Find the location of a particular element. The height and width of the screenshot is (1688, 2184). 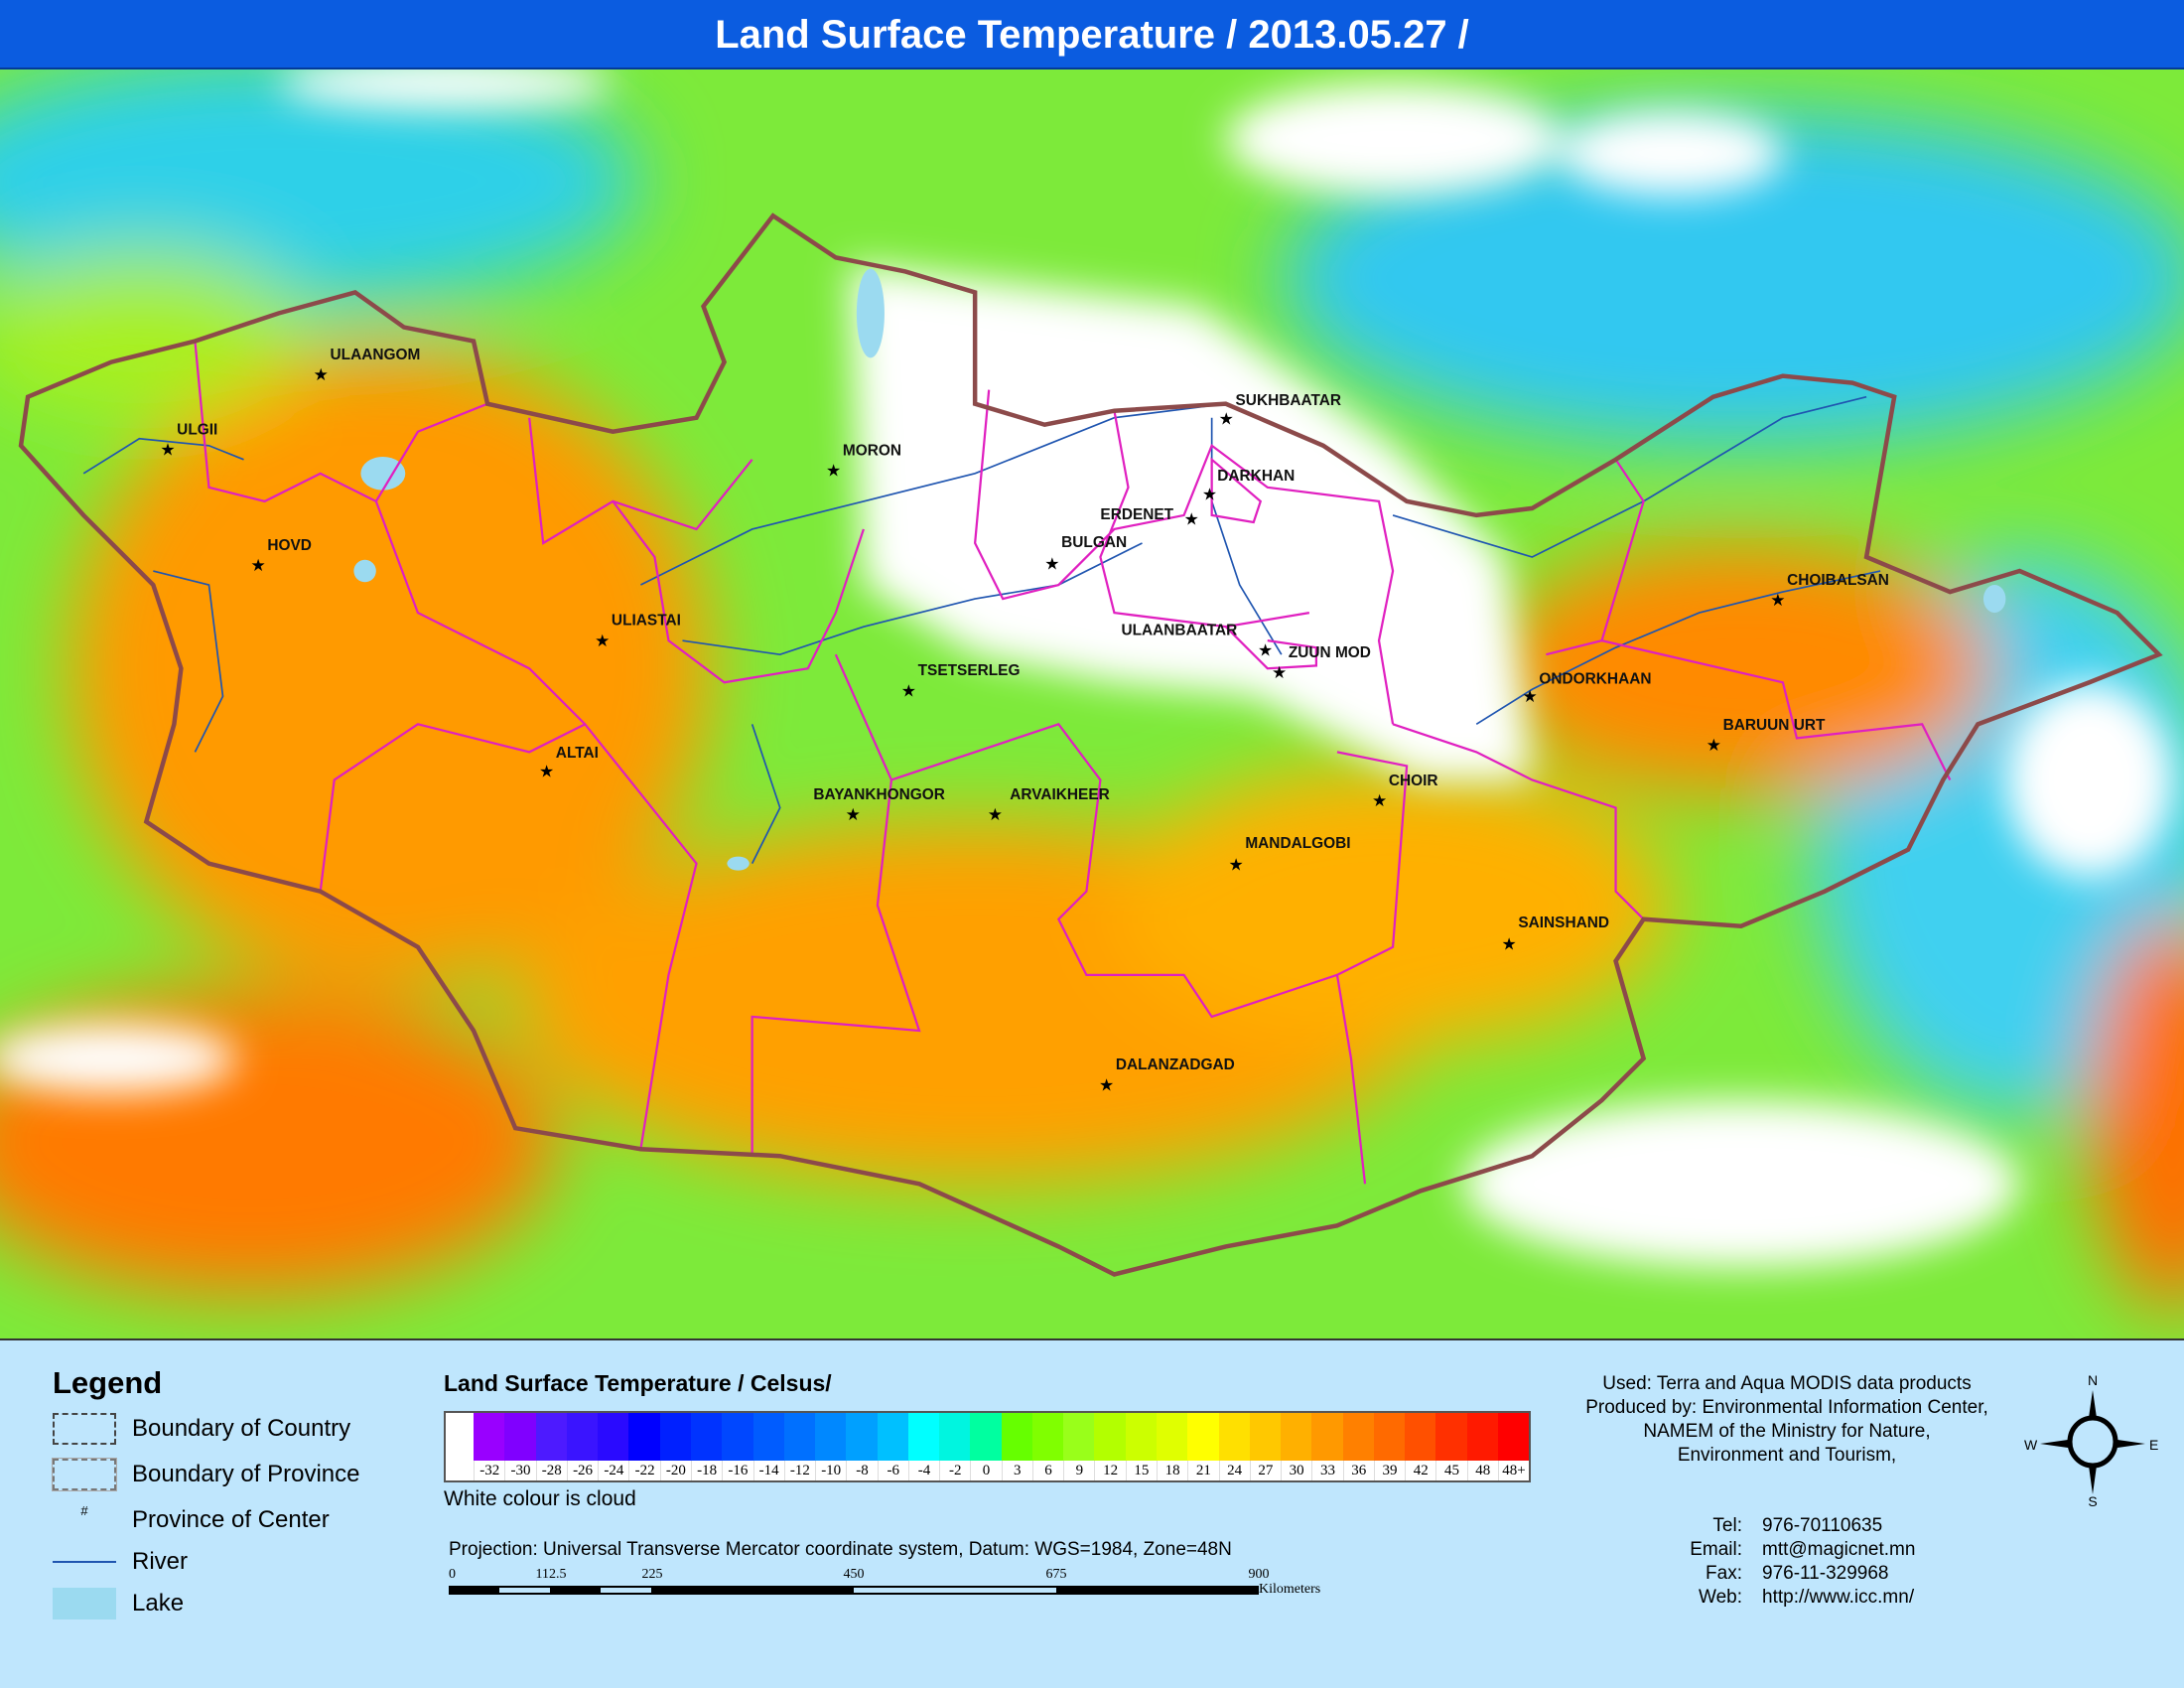

city-label: BAYANKHONGOR is located at coordinates (879, 794).